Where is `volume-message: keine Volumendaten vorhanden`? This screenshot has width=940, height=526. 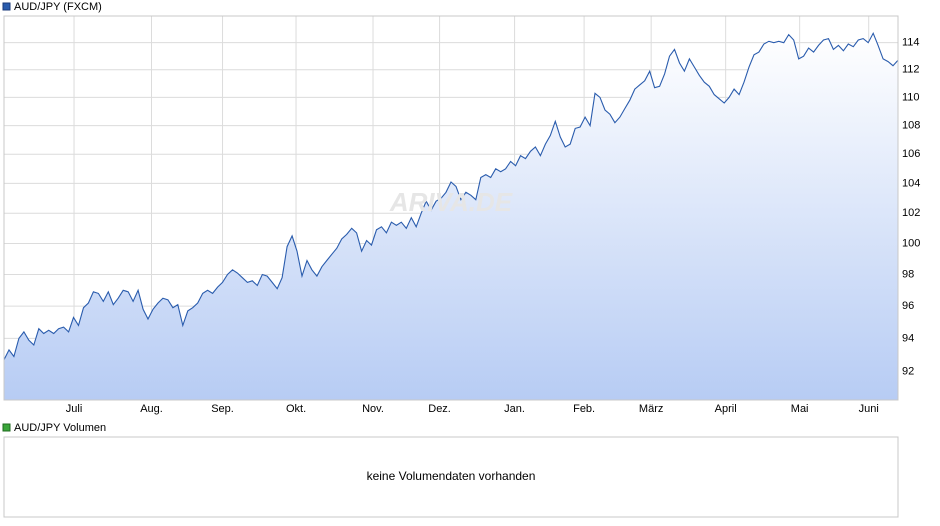
volume-message: keine Volumendaten vorhanden is located at coordinates (451, 476).